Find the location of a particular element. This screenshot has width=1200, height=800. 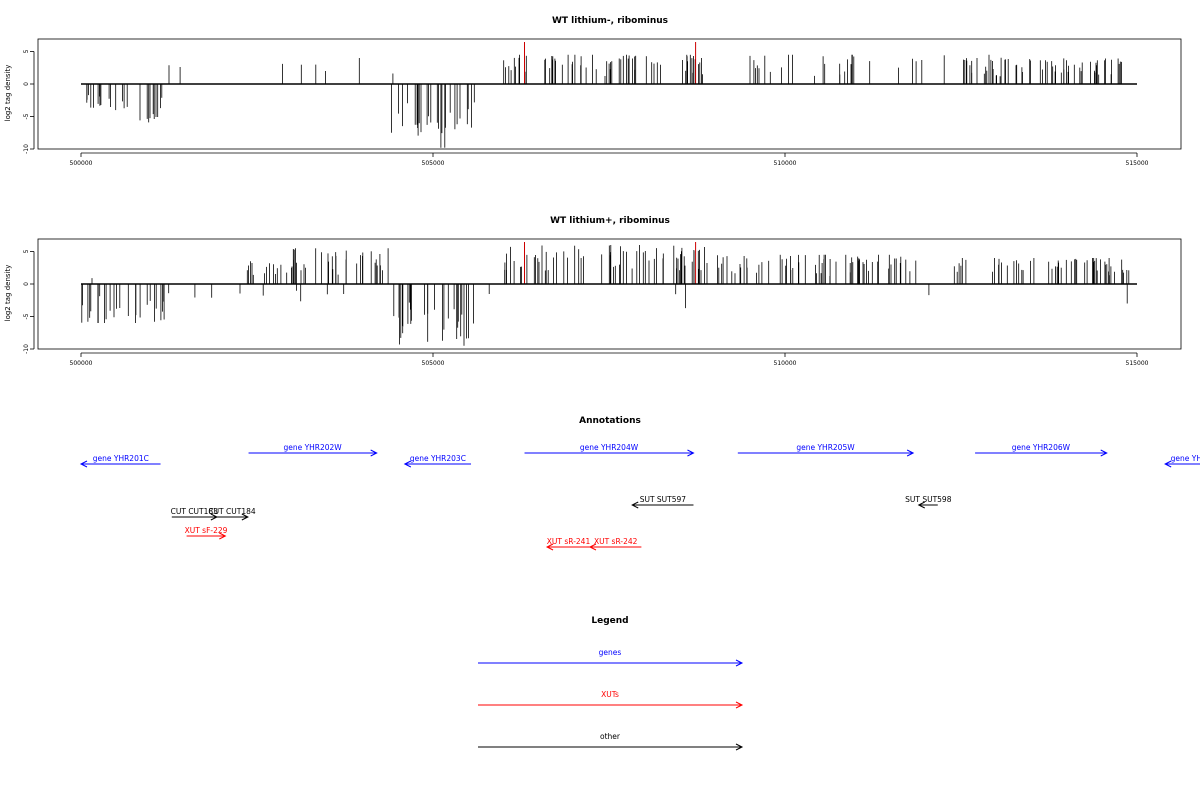

feature-label: XUT sR-242 is located at coordinates (616, 541).